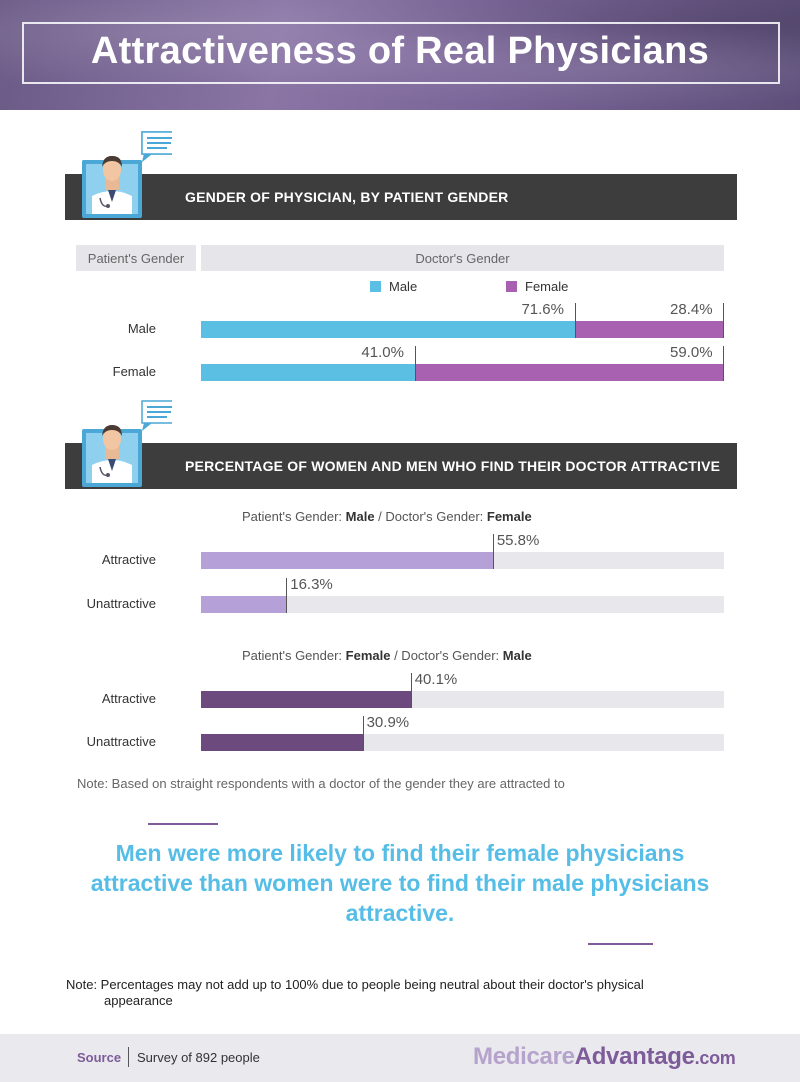  What do you see at coordinates (691, 352) in the screenshot?
I see `value-label-female: 59.0%` at bounding box center [691, 352].